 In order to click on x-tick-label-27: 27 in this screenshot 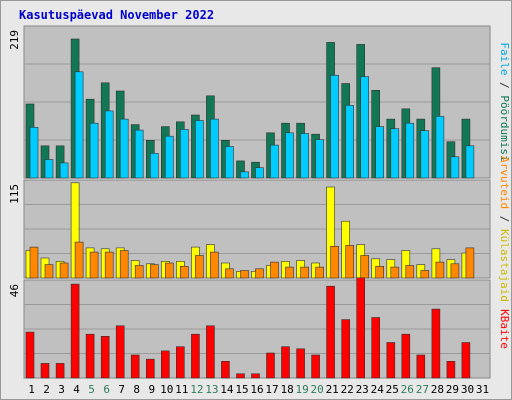, I will do `click(422, 389)`.